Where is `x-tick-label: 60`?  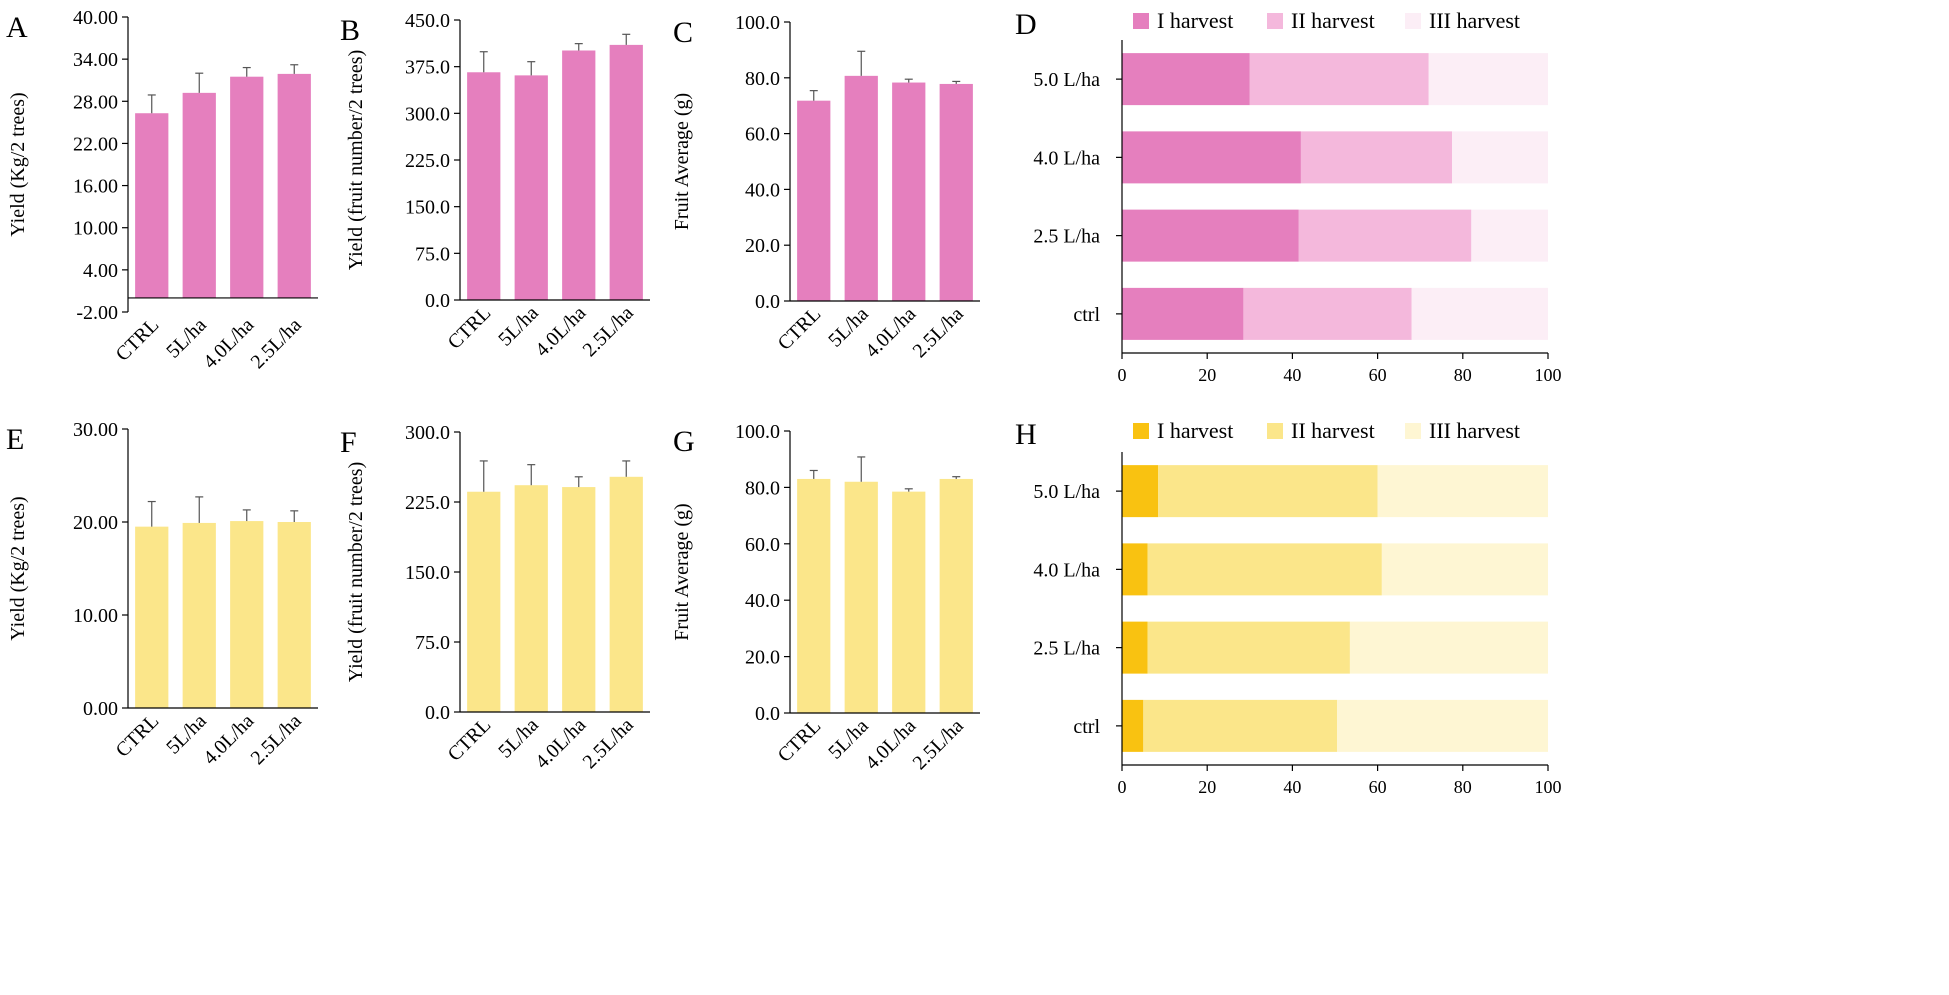
x-tick-label: 60 is located at coordinates (1378, 375).